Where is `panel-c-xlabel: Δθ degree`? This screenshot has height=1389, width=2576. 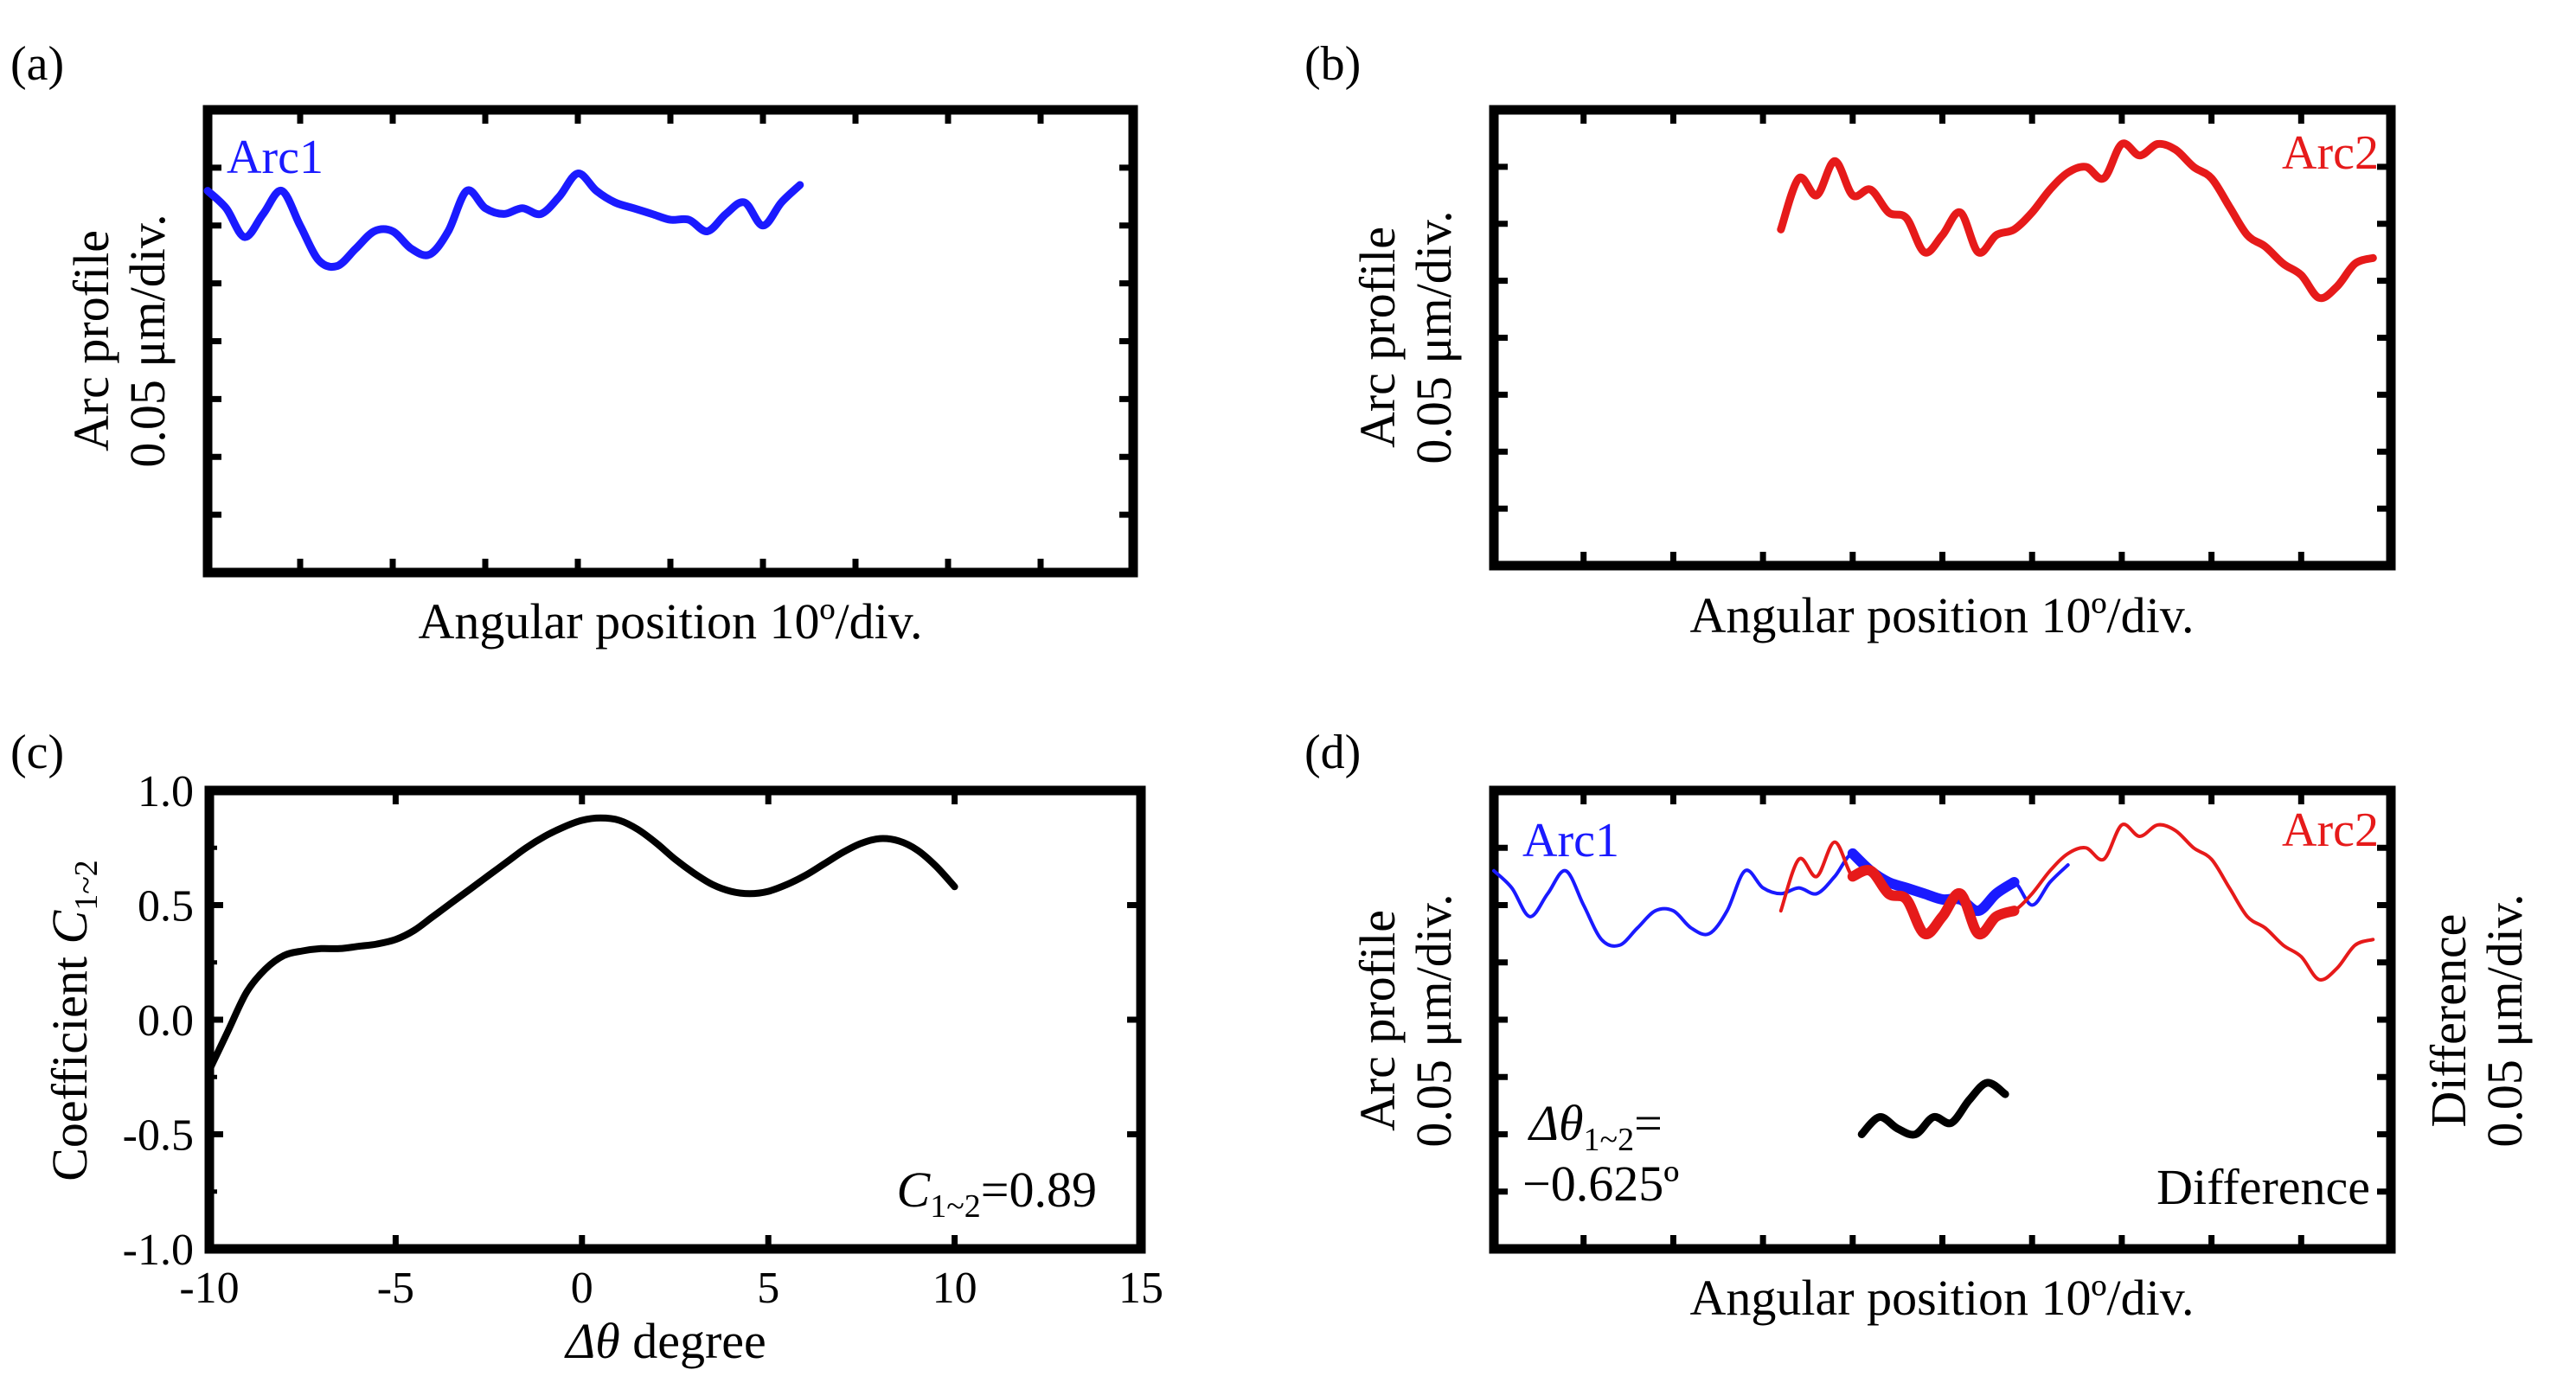
panel-c-xlabel: Δθ degree is located at coordinates (665, 1341).